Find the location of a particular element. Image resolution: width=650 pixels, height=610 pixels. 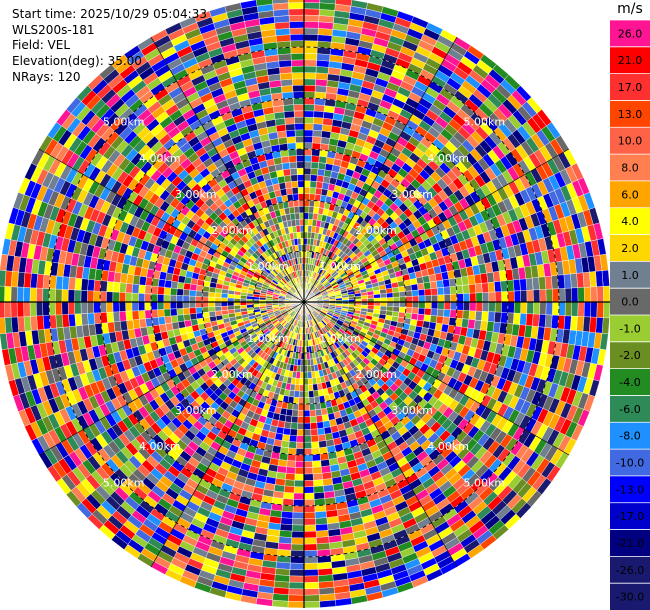

colorbar-tick-label: 21.0 is located at coordinates (630, 60).